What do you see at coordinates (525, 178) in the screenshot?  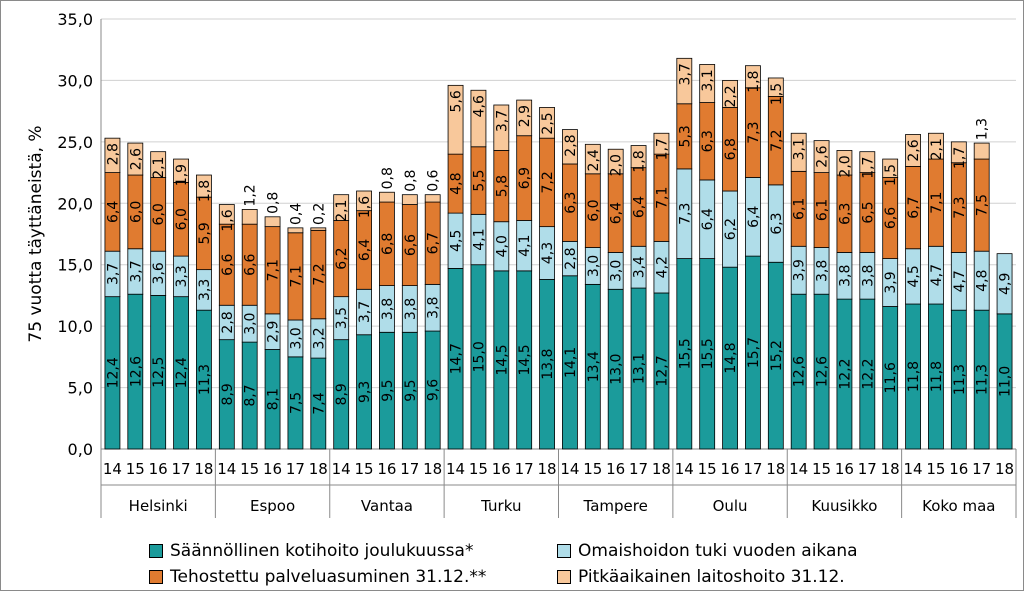 I see `data-label: 6,9` at bounding box center [525, 178].